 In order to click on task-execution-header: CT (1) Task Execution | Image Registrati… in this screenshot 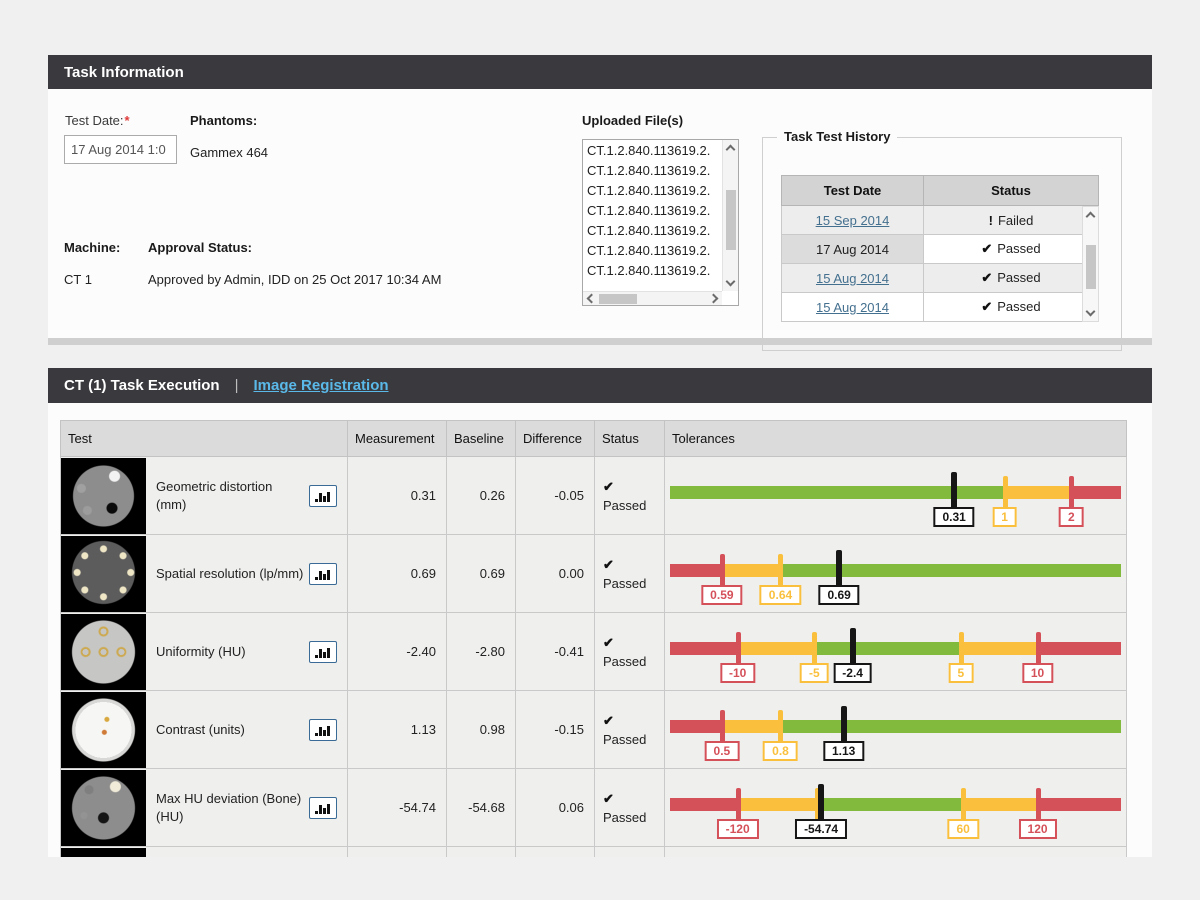, I will do `click(600, 385)`.